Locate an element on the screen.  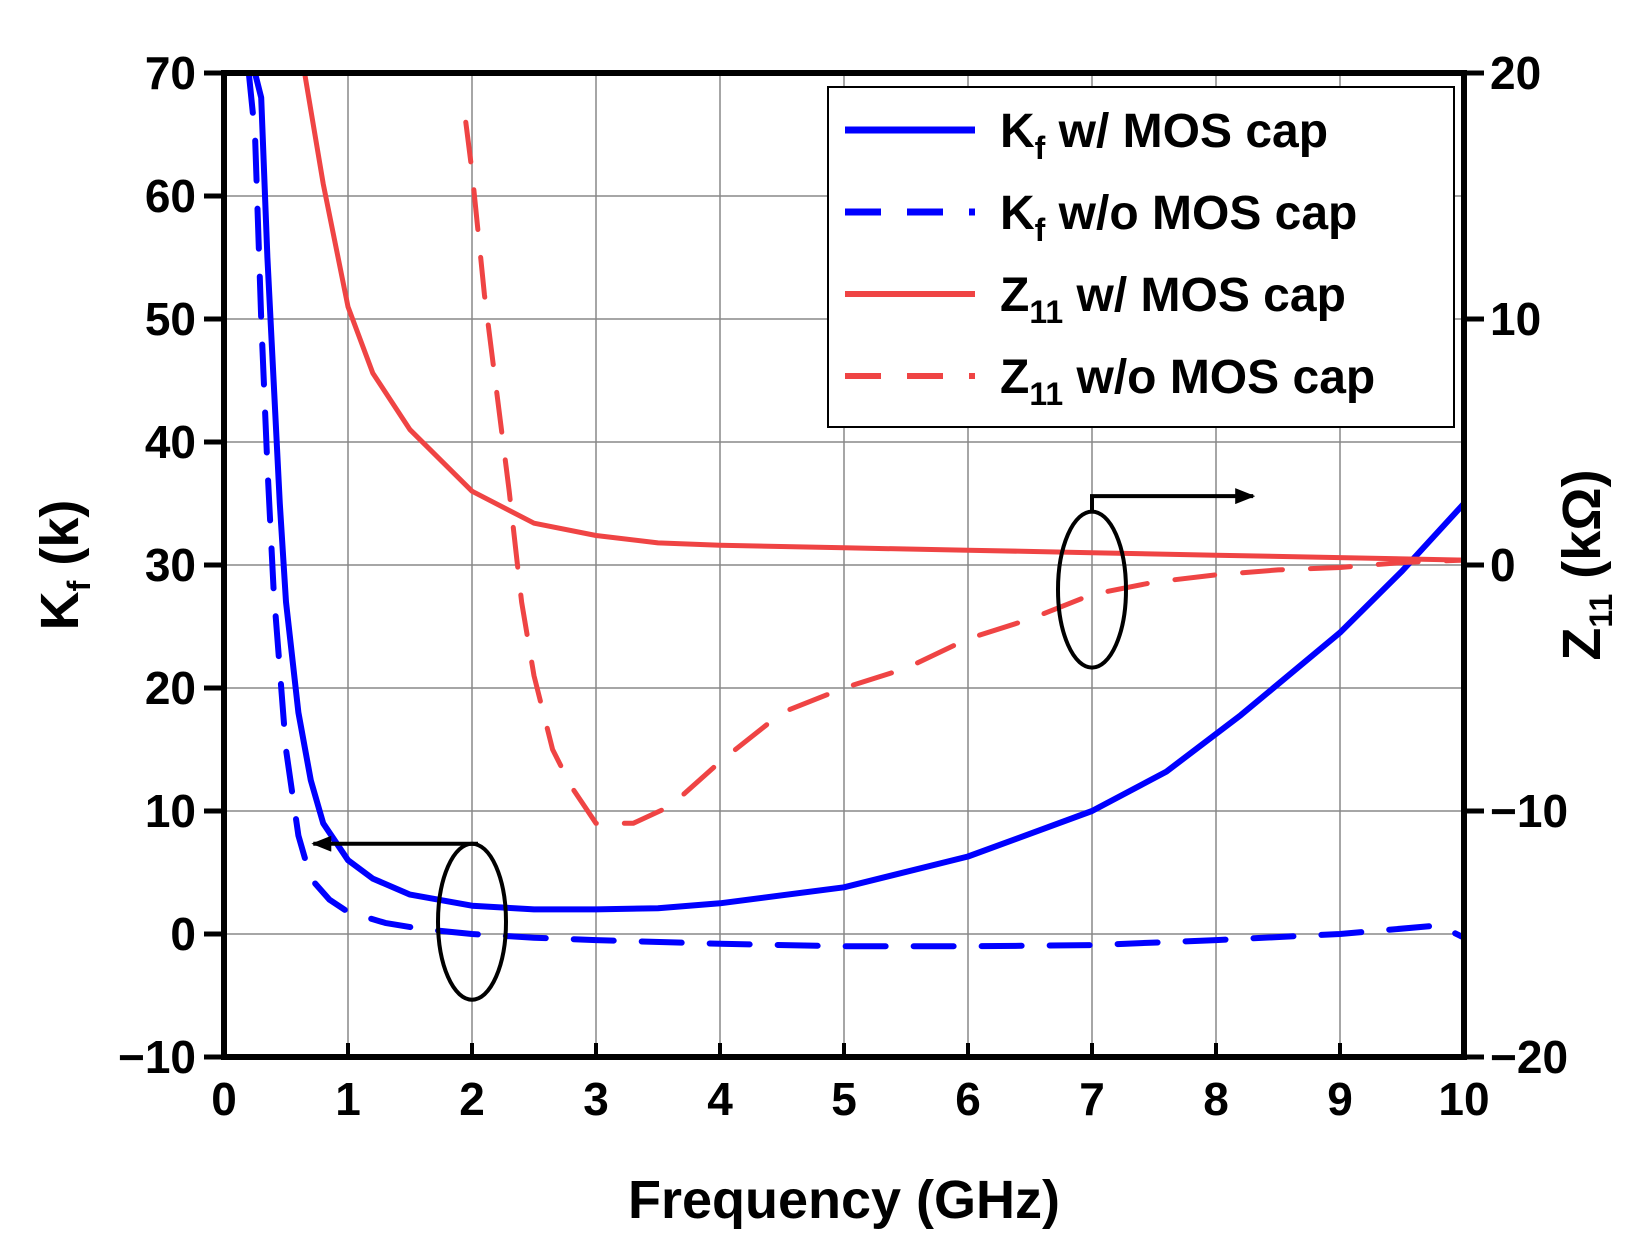
y-axis-title-right: Z11 (kΩ) is located at coordinates (1585, 564).